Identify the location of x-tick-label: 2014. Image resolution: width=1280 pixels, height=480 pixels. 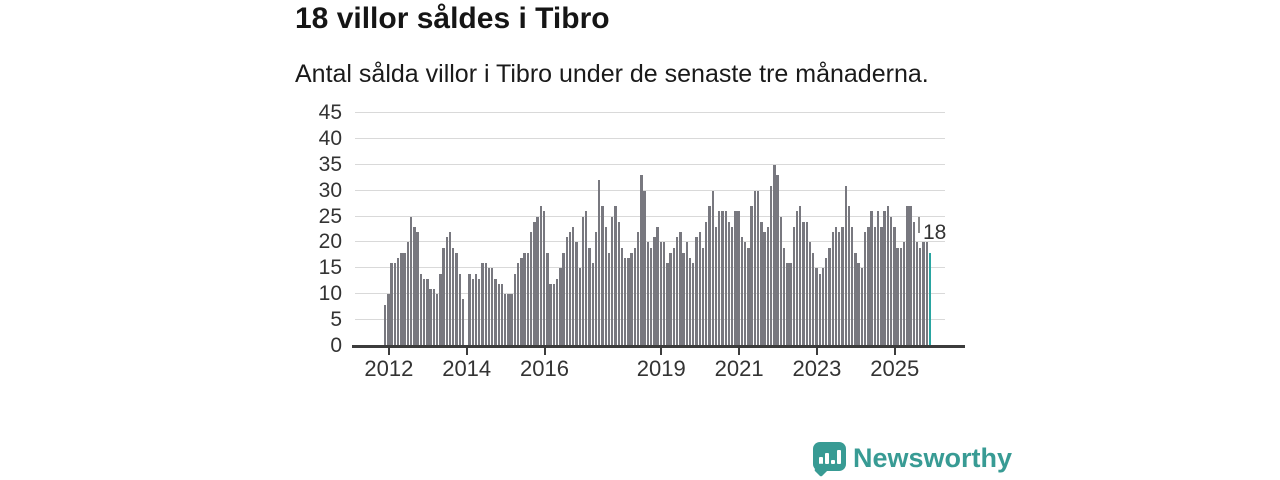
(467, 368).